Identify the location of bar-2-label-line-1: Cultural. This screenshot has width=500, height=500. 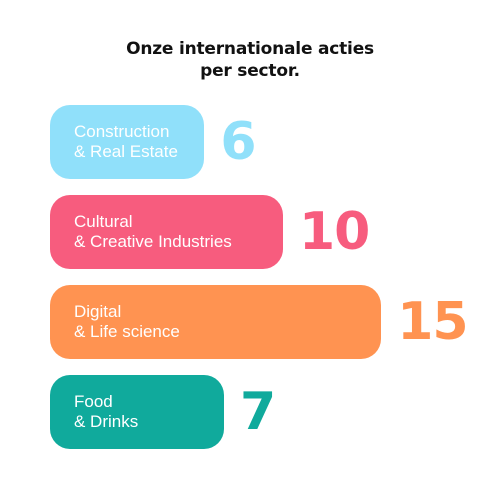
(103, 221).